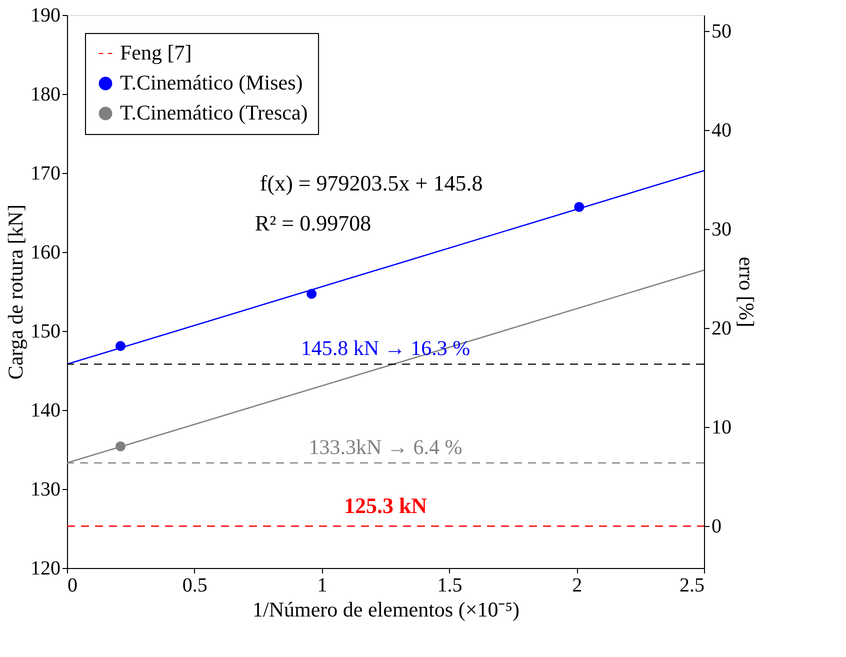 Image resolution: width=846 pixels, height=657 pixels. Describe the element at coordinates (385, 348) in the screenshot. I see `ref-line-label: 145.8 kN → 16.3 %` at that location.